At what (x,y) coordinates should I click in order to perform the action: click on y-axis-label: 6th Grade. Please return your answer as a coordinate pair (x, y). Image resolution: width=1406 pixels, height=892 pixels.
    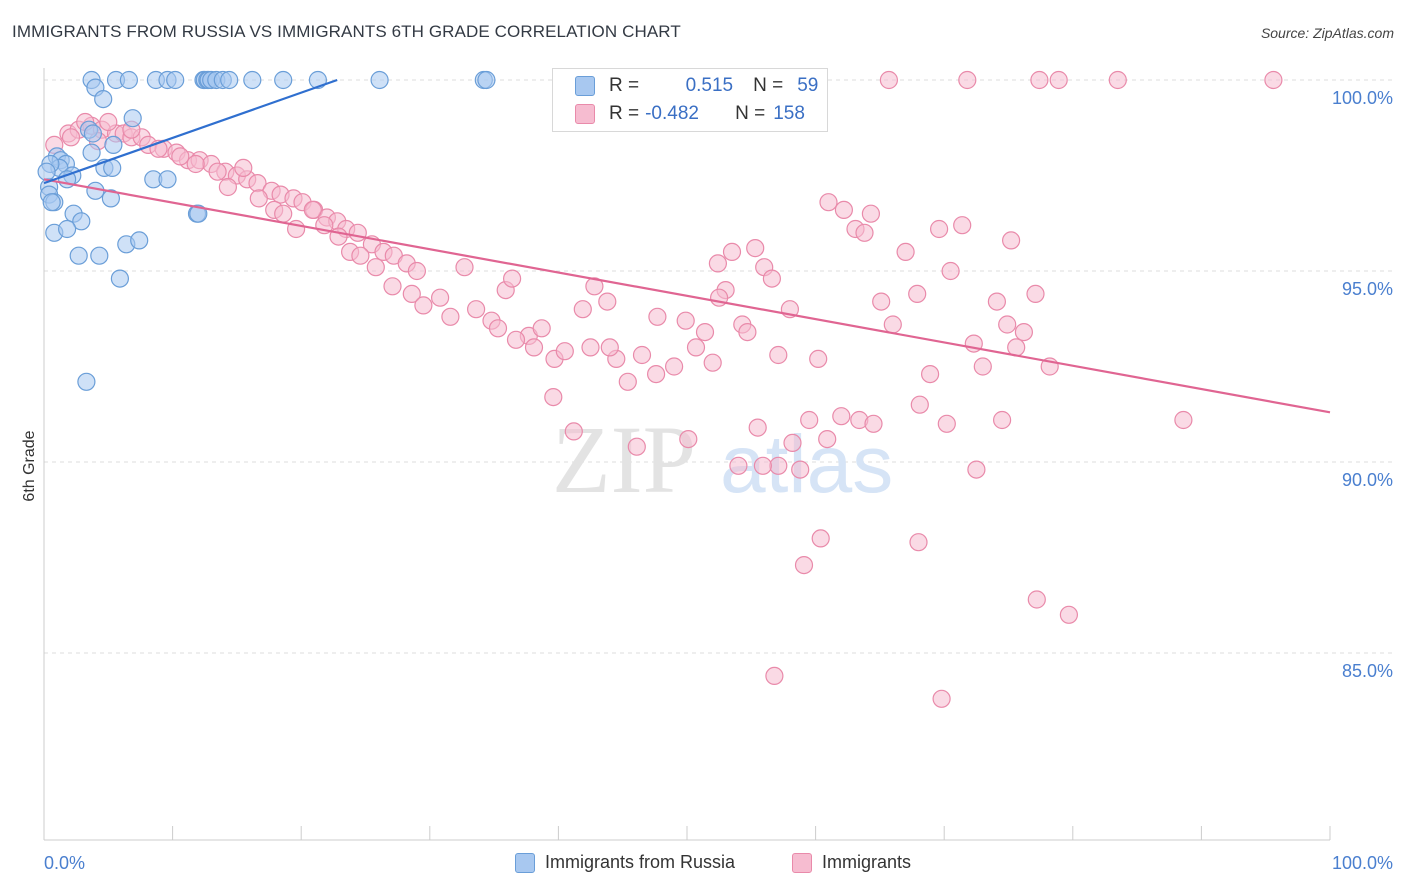
    Looking at the image, I should click on (29, 465).